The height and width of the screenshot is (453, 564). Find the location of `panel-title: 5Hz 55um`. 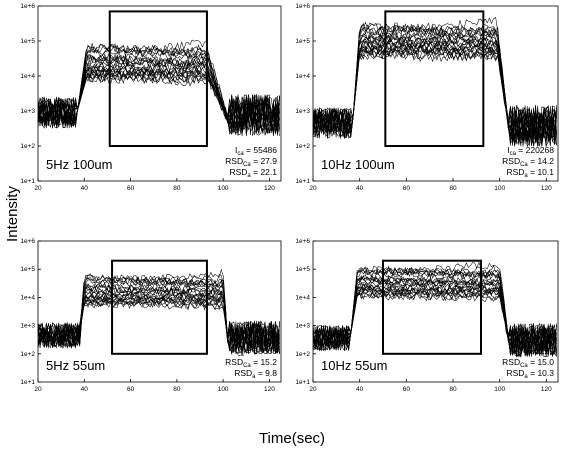

panel-title: 5Hz 55um is located at coordinates (75, 365).